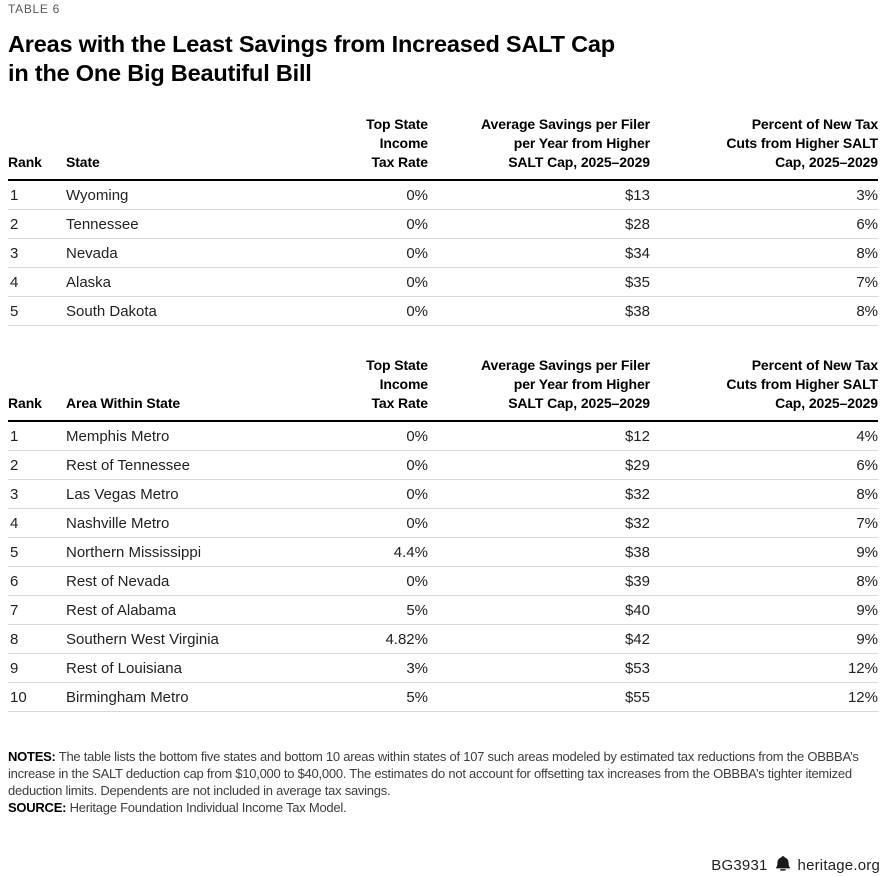  Describe the element at coordinates (124, 668) in the screenshot. I see `area-cell: Rest of Louisiana` at that location.